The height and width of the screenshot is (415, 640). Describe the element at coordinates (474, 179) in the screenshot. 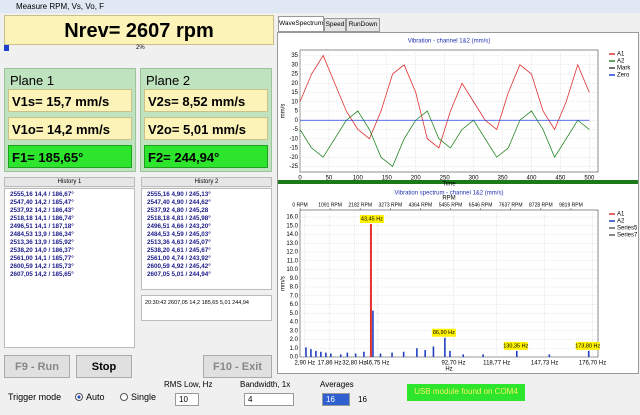

I see `x-tick-label: 300` at that location.